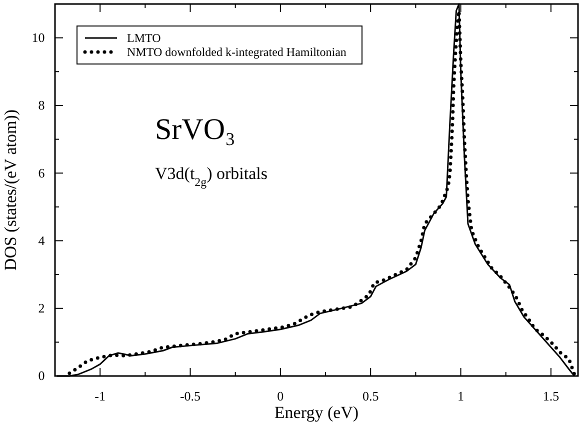 This screenshot has height=426, width=582. I want to click on x-axis-title: Energy (eV), so click(316, 412).